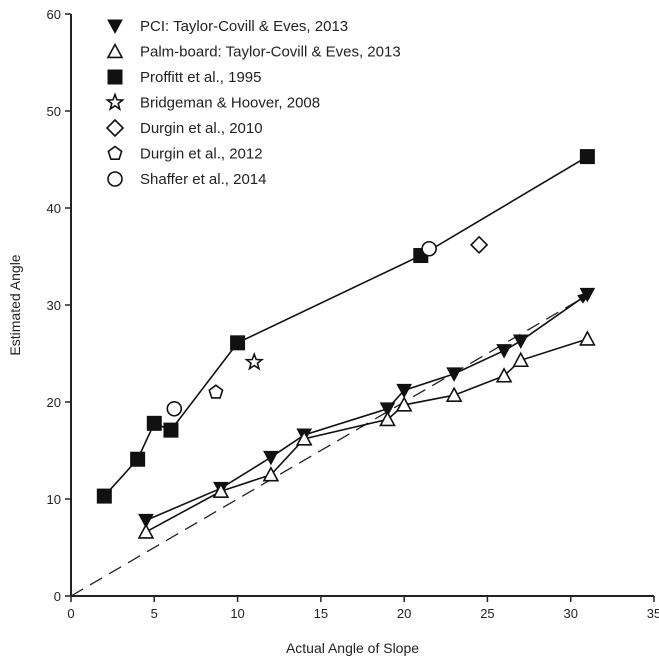  What do you see at coordinates (653, 613) in the screenshot?
I see `x-tick-label: 35` at bounding box center [653, 613].